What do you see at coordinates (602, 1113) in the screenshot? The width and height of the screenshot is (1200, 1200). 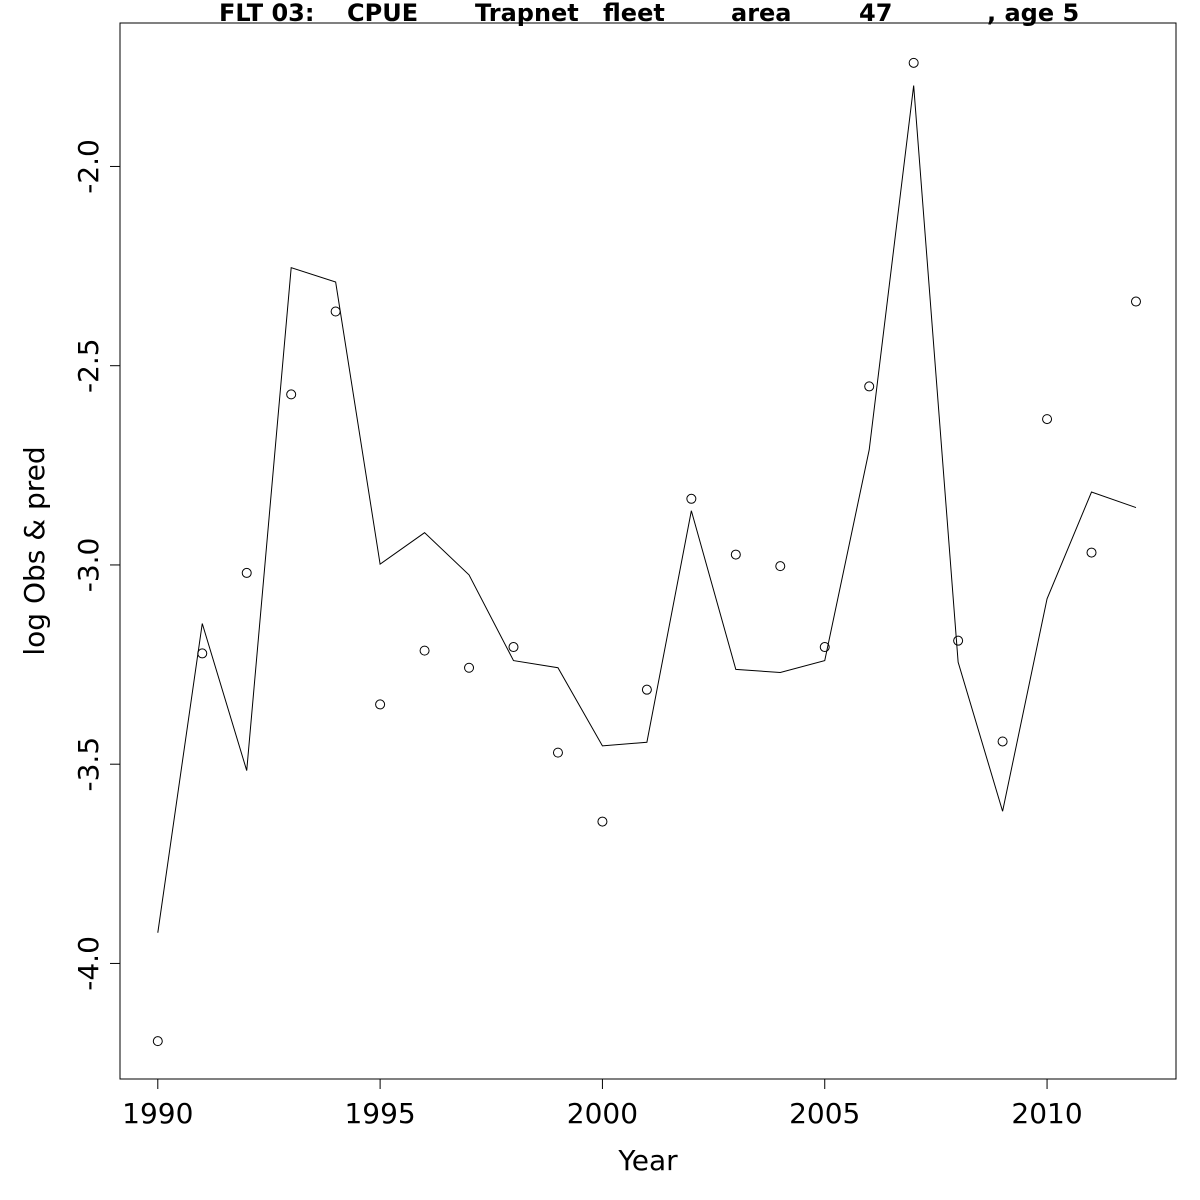 I see `x-tick-label: 2000` at bounding box center [602, 1113].